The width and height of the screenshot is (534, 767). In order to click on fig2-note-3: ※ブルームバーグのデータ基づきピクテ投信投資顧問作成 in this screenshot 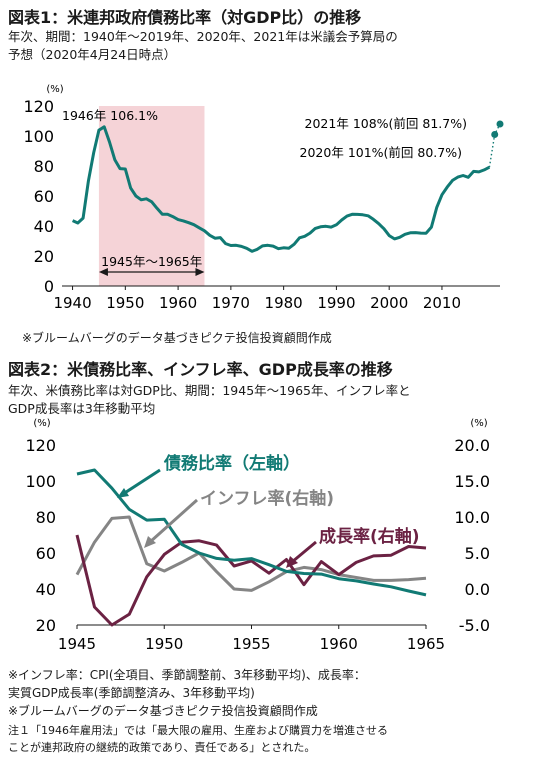, I will do `click(163, 711)`.